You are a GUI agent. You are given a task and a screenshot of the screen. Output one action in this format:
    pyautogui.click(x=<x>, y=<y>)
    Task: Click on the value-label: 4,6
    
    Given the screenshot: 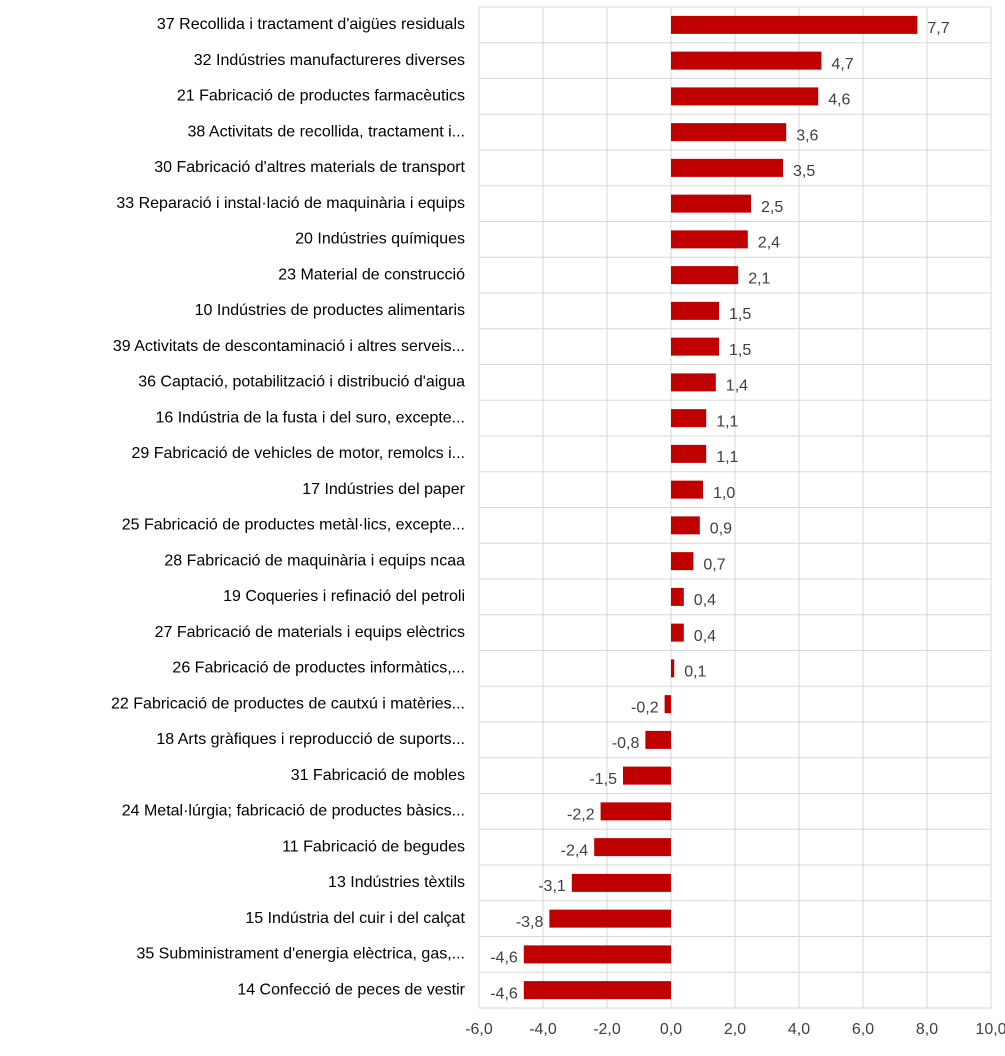 What is the action you would take?
    pyautogui.click(x=839, y=100)
    